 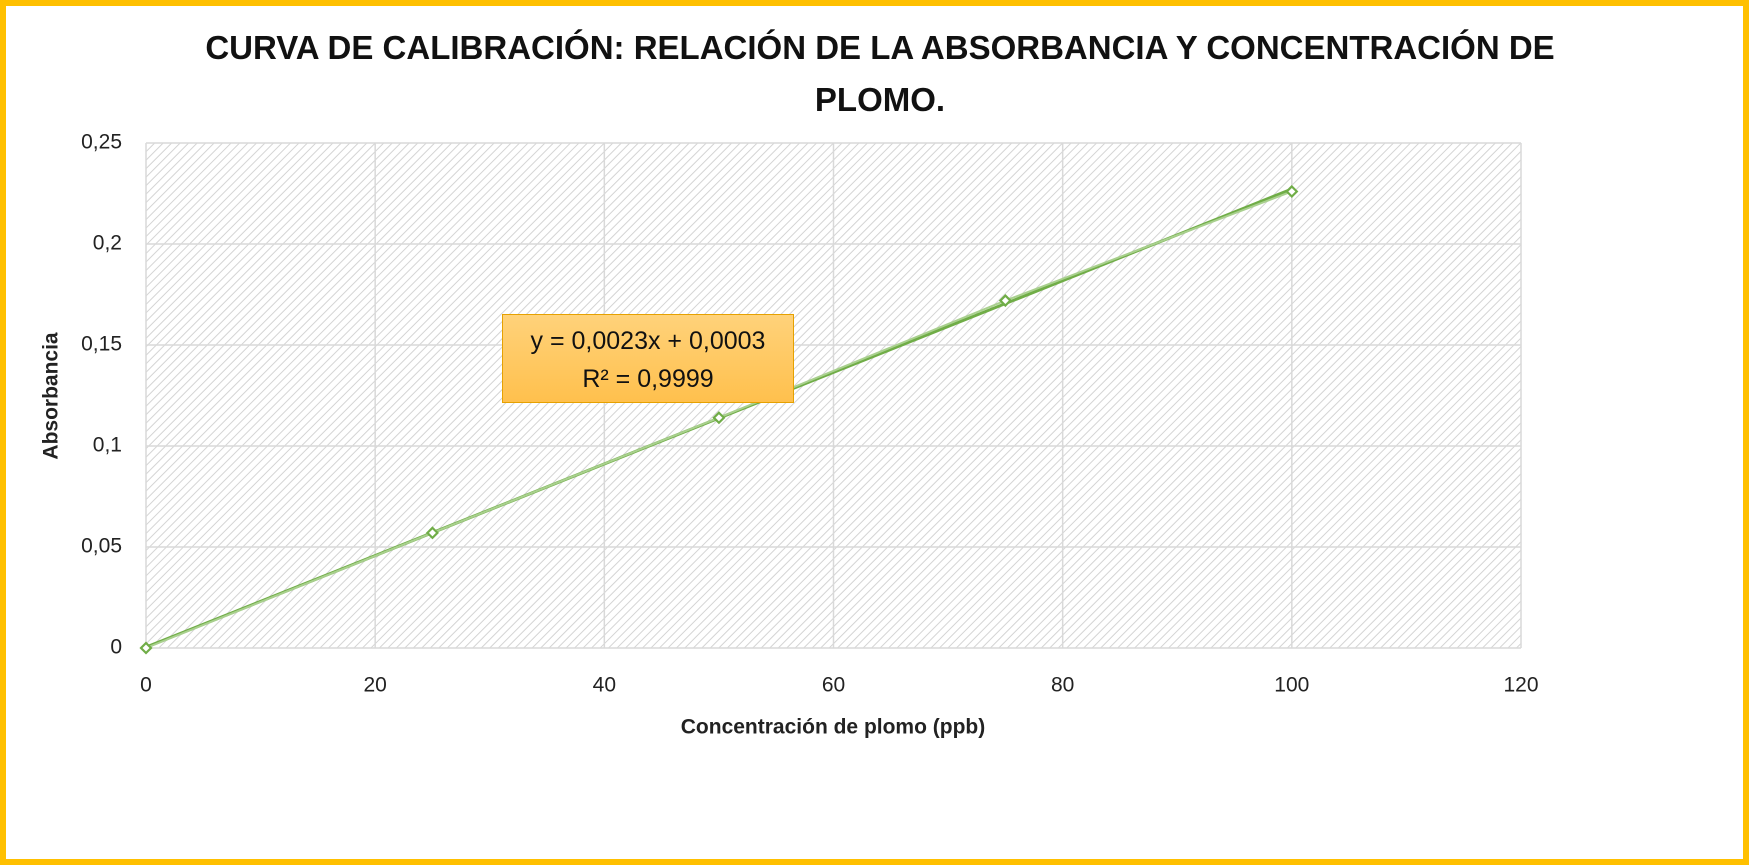 What do you see at coordinates (374, 685) in the screenshot?
I see `x-tick-label: 20` at bounding box center [374, 685].